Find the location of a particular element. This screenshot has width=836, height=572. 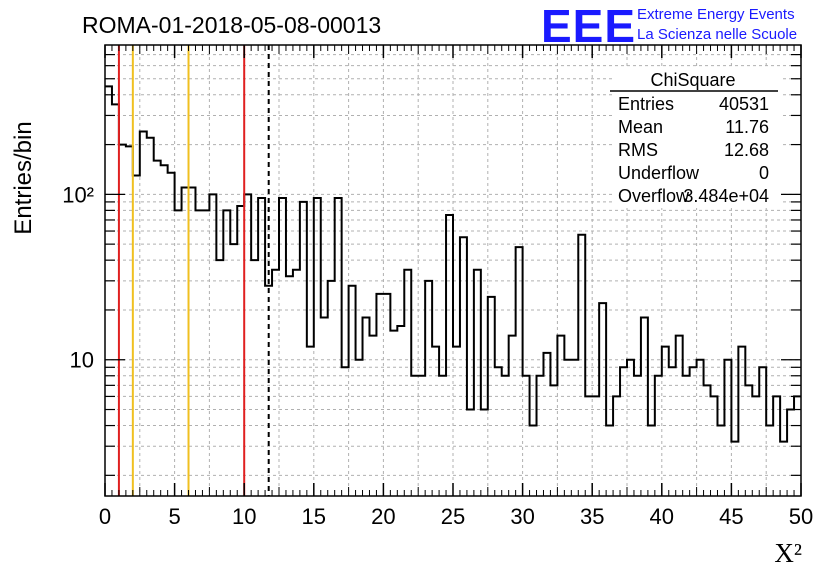

x-tick-label: 10 is located at coordinates (244, 516).